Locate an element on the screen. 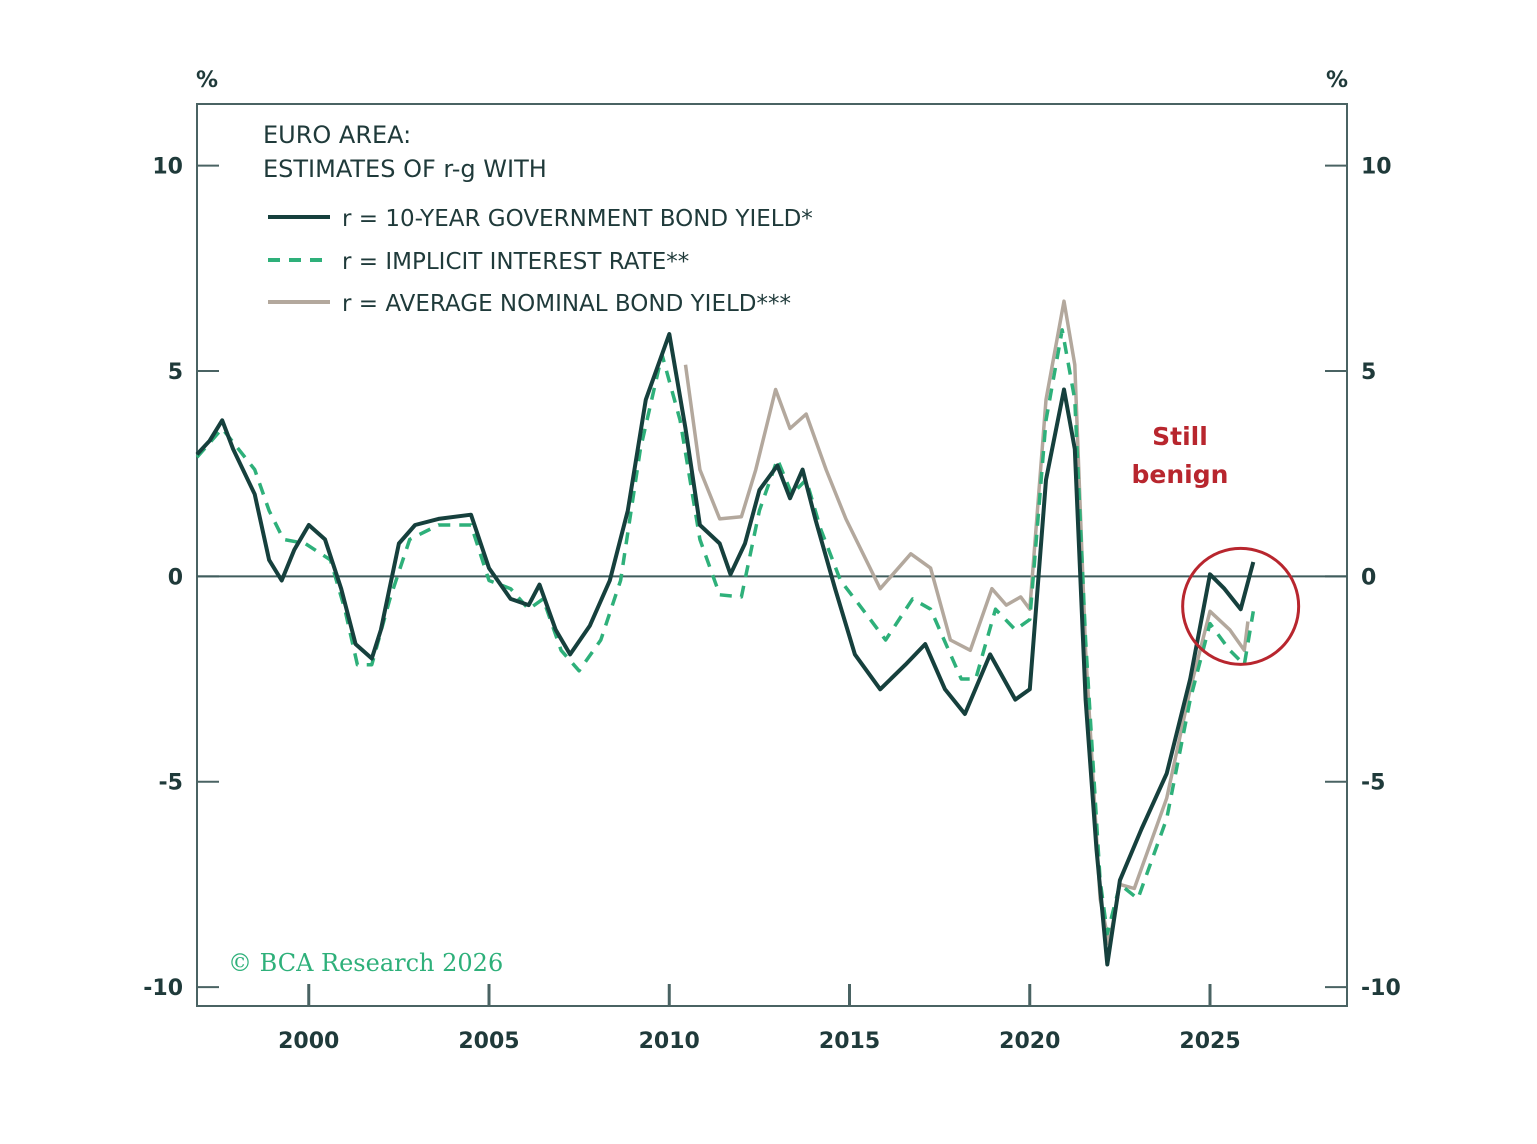 The height and width of the screenshot is (1144, 1537). x-tick-label: 2025 is located at coordinates (1209, 1041).